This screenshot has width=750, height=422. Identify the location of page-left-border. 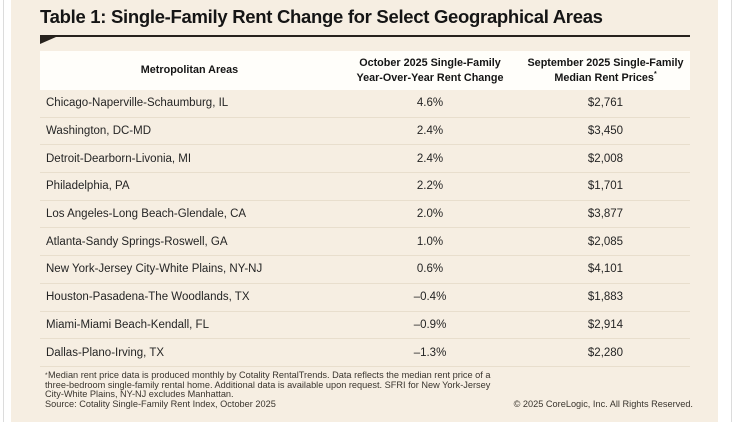
(3, 211).